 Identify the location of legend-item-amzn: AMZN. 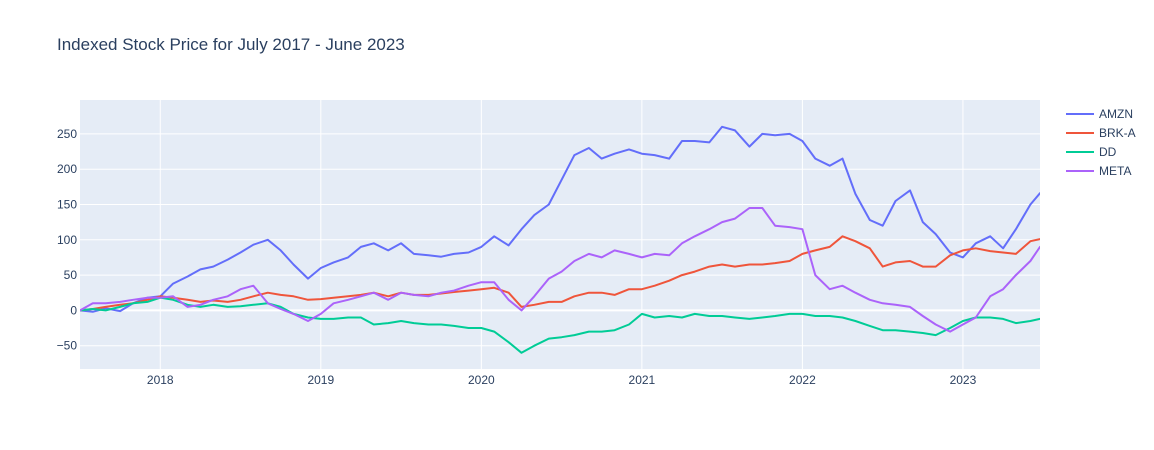
(1099, 114).